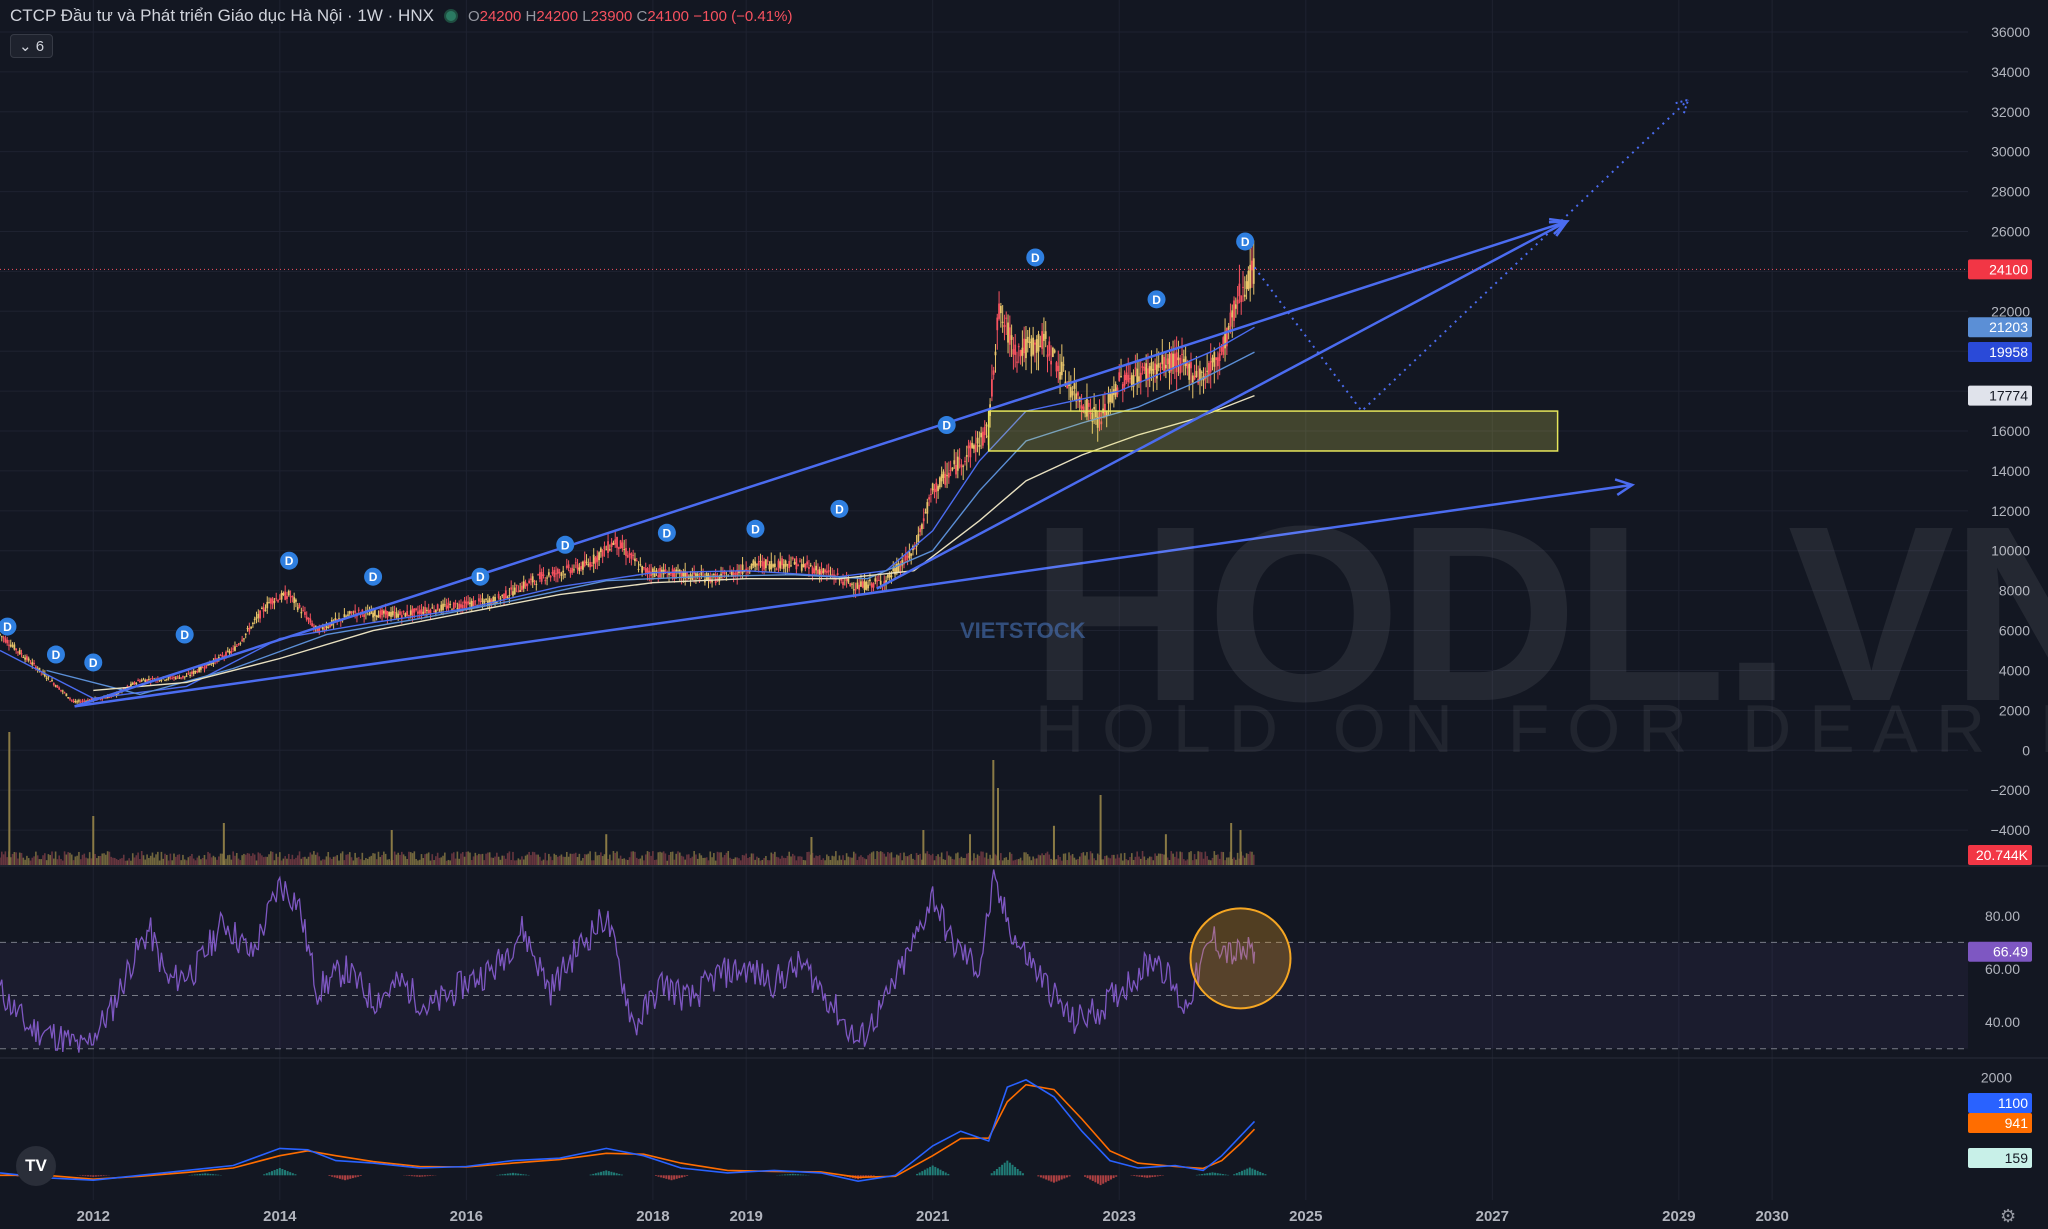 This screenshot has width=2048, height=1229. I want to click on macd-line, so click(628, 1130).